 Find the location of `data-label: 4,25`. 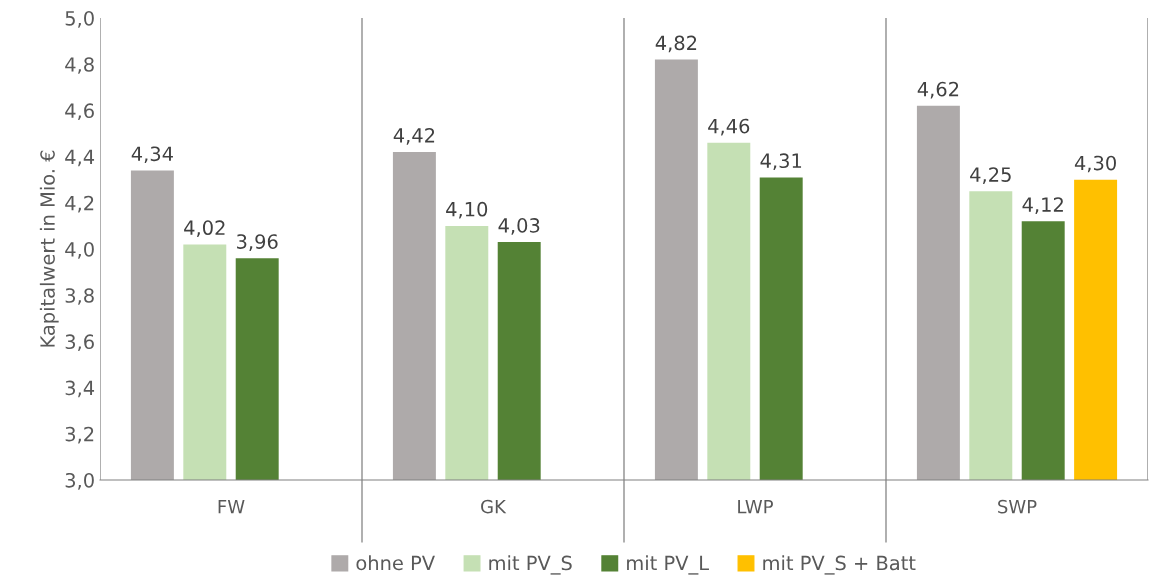

data-label: 4,25 is located at coordinates (990, 175).